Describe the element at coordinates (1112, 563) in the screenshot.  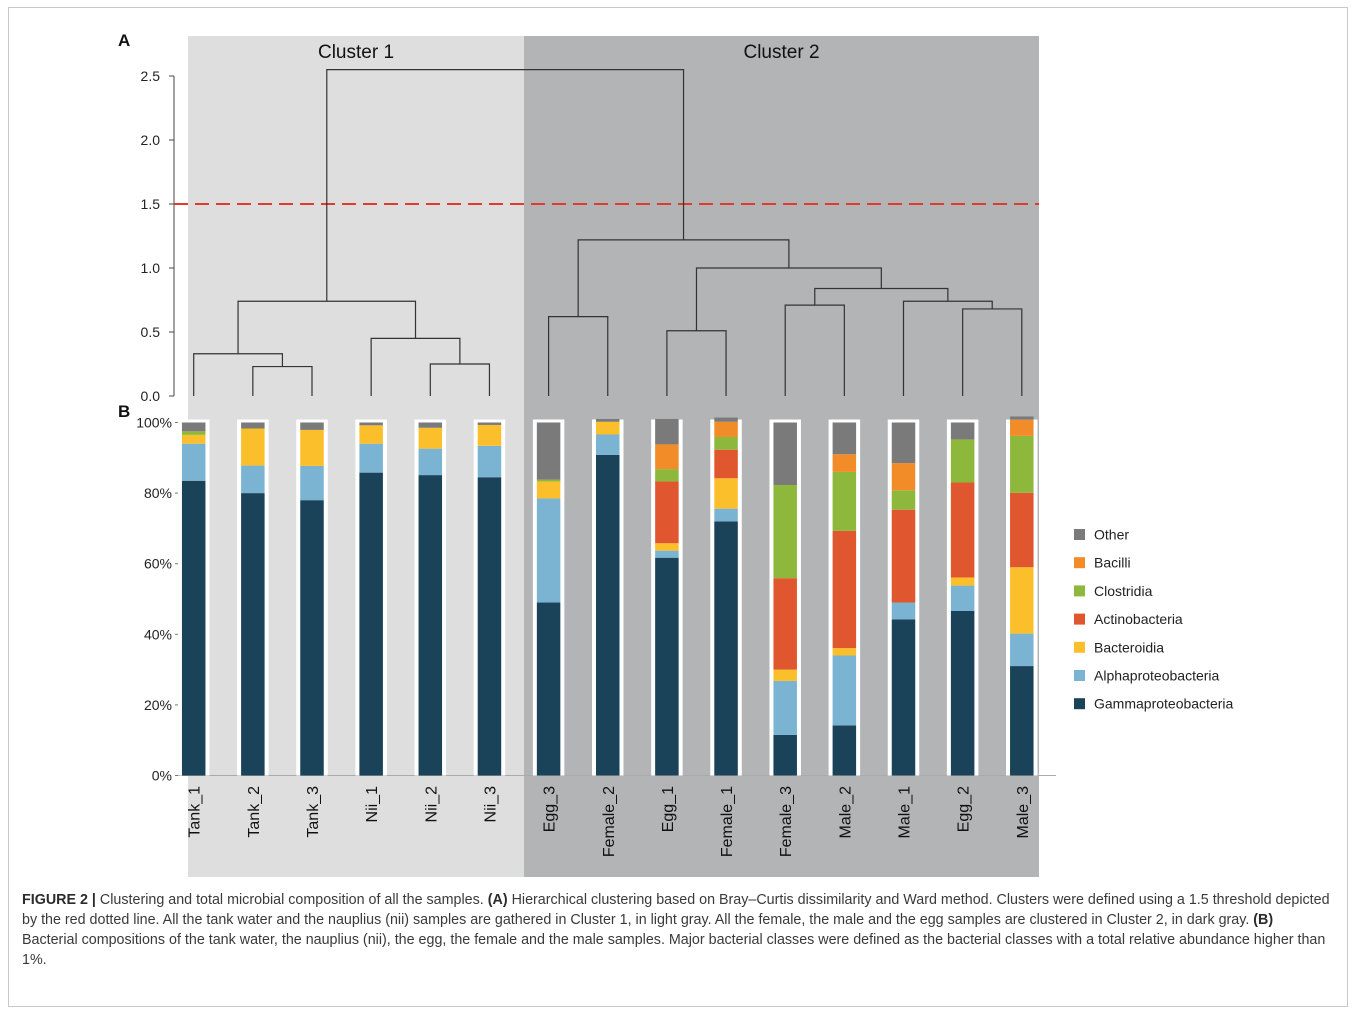
I see `legend-label: Bacilli` at that location.